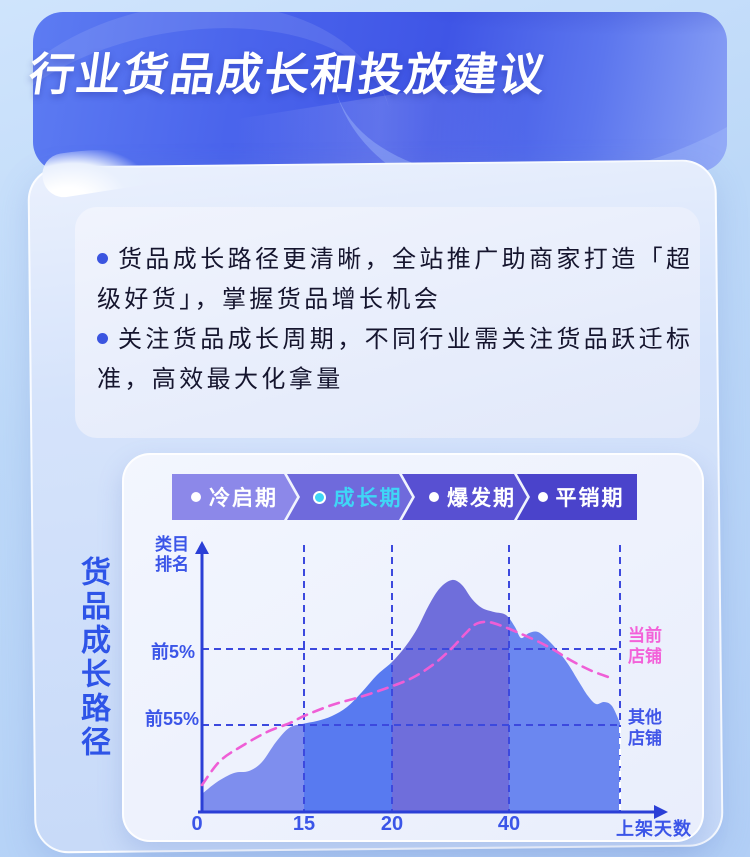 This screenshot has width=750, height=857. What do you see at coordinates (172, 554) in the screenshot?
I see `y-axis-label: 类目 排名` at bounding box center [172, 554].